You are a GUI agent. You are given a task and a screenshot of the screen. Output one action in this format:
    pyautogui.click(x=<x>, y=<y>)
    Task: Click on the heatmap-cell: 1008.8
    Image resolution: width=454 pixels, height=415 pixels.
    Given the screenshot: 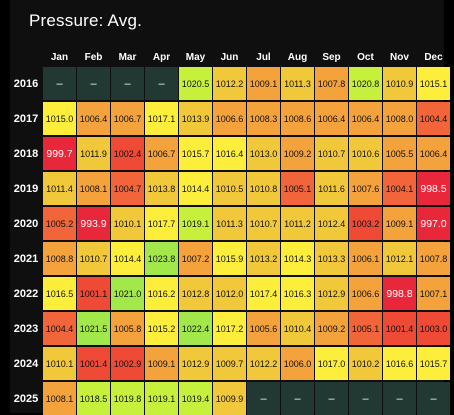 What is the action you would take?
    pyautogui.click(x=59, y=258)
    